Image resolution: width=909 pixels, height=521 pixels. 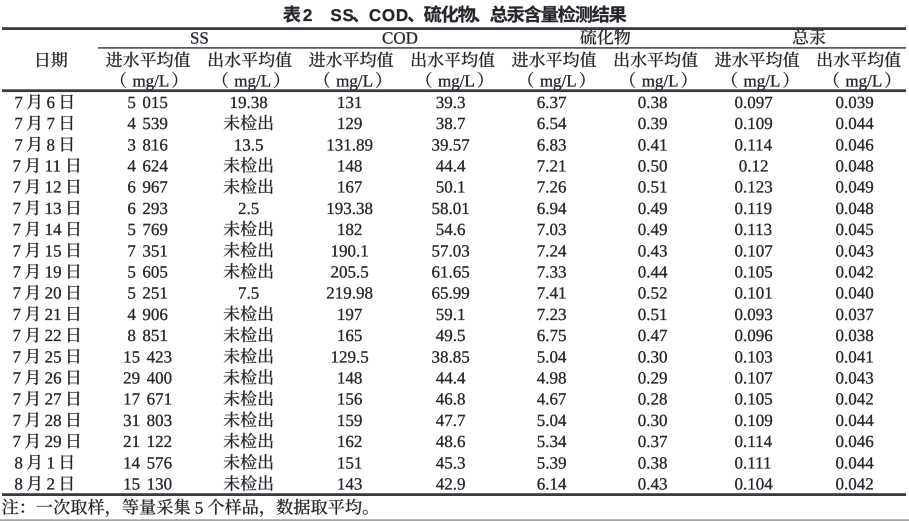 What do you see at coordinates (349, 356) in the screenshot?
I see `svg-text: 129.5` at bounding box center [349, 356].